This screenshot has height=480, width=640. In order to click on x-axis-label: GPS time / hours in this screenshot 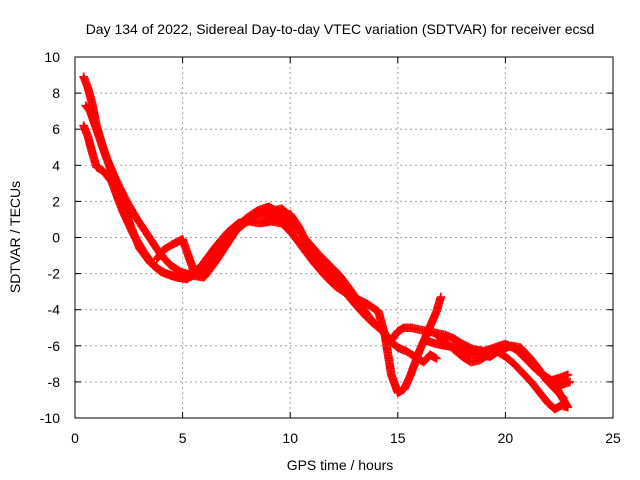, I will do `click(340, 465)`.